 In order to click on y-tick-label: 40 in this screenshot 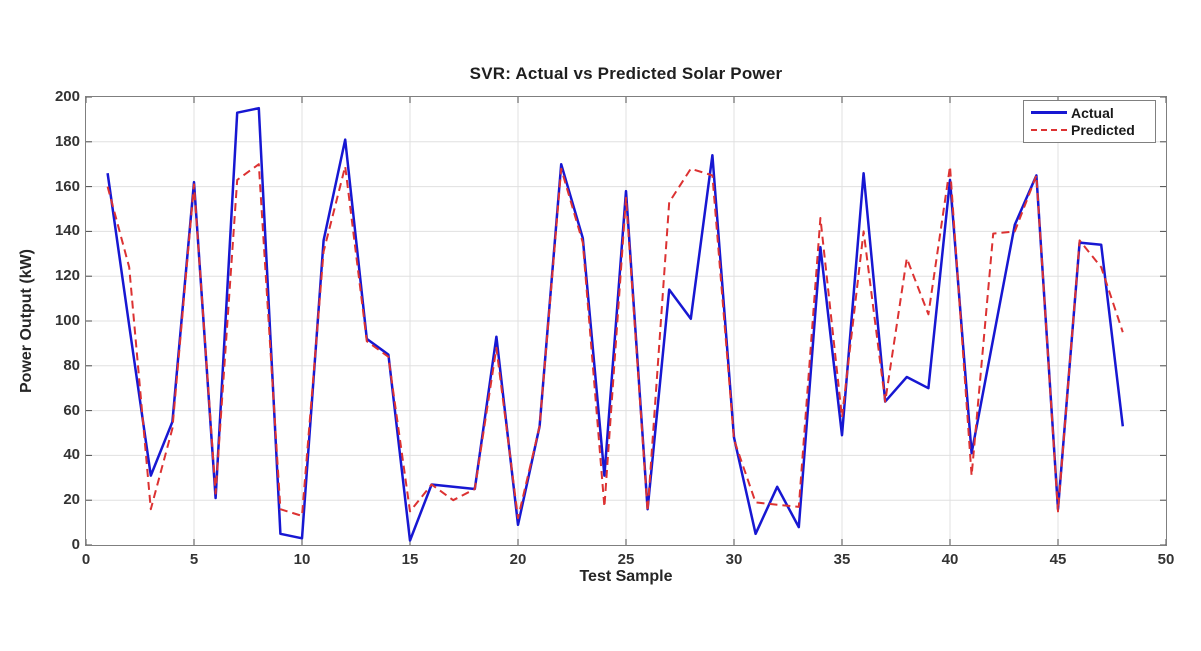, I will do `click(71, 455)`.